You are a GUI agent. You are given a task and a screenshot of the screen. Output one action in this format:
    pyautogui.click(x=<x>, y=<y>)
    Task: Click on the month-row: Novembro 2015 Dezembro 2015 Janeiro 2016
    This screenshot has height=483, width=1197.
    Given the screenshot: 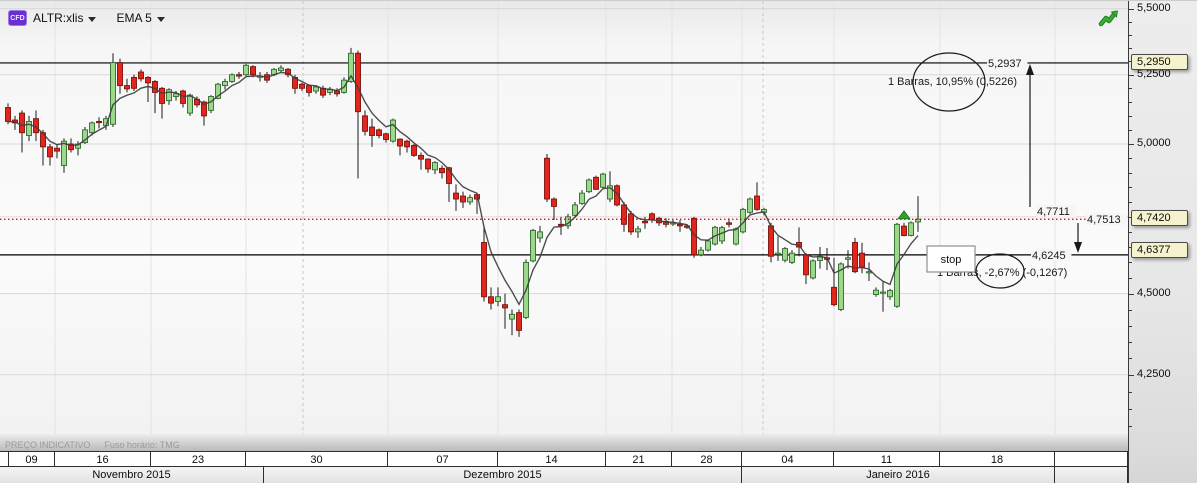 What is the action you would take?
    pyautogui.click(x=564, y=475)
    